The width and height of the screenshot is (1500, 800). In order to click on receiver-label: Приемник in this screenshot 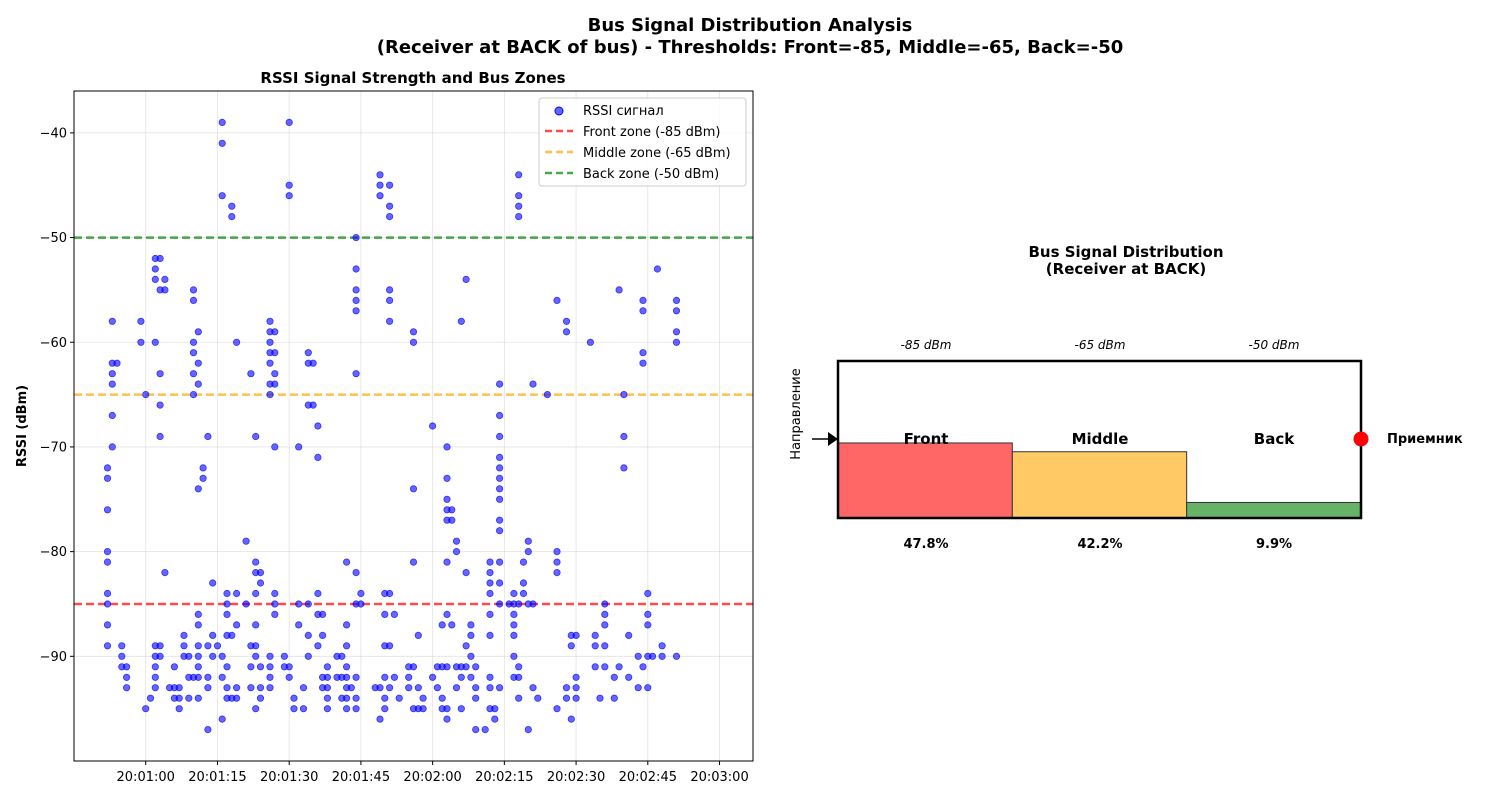, I will do `click(1425, 439)`.